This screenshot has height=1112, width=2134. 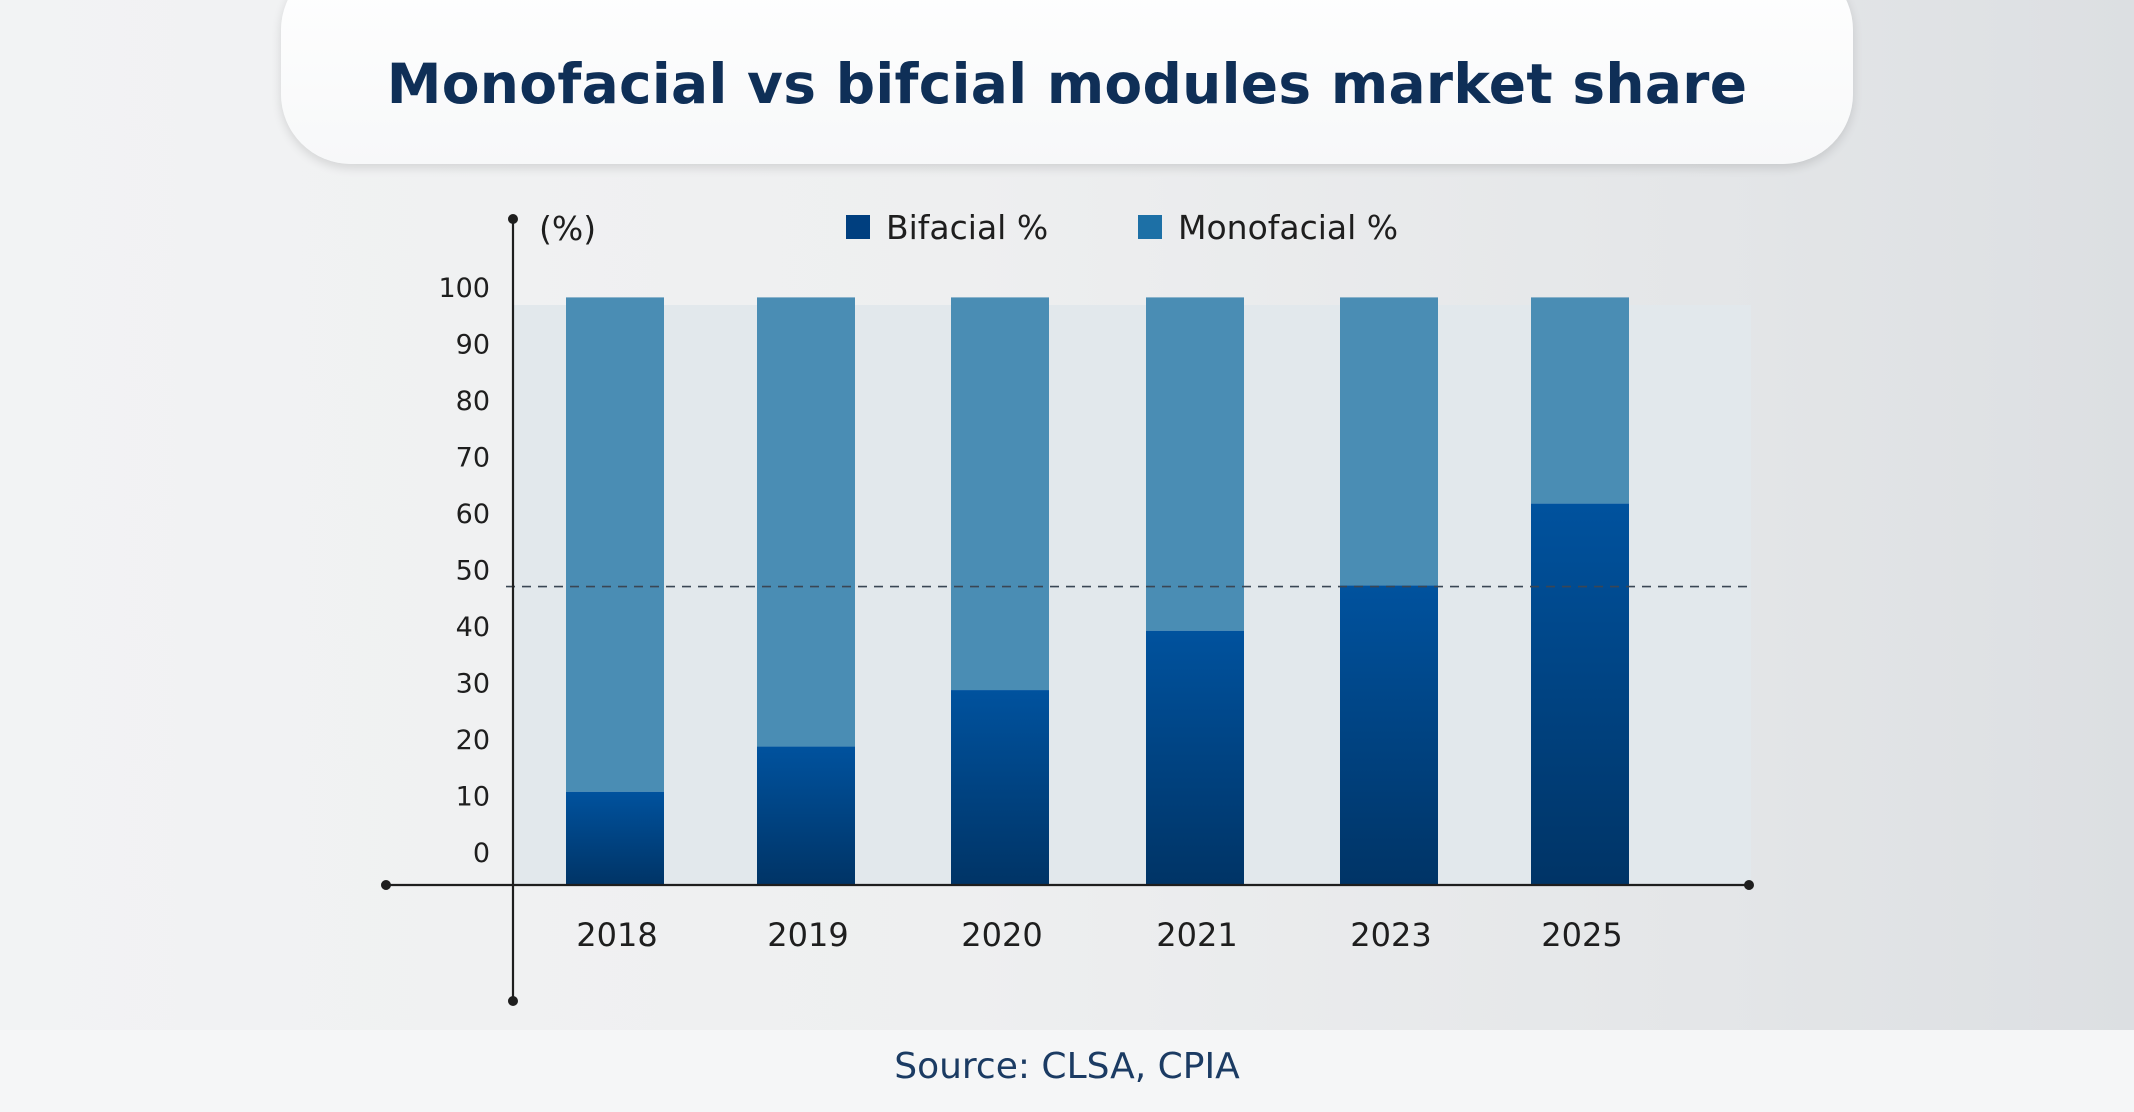 What do you see at coordinates (567, 228) in the screenshot?
I see `y-axis-label: (%)` at bounding box center [567, 228].